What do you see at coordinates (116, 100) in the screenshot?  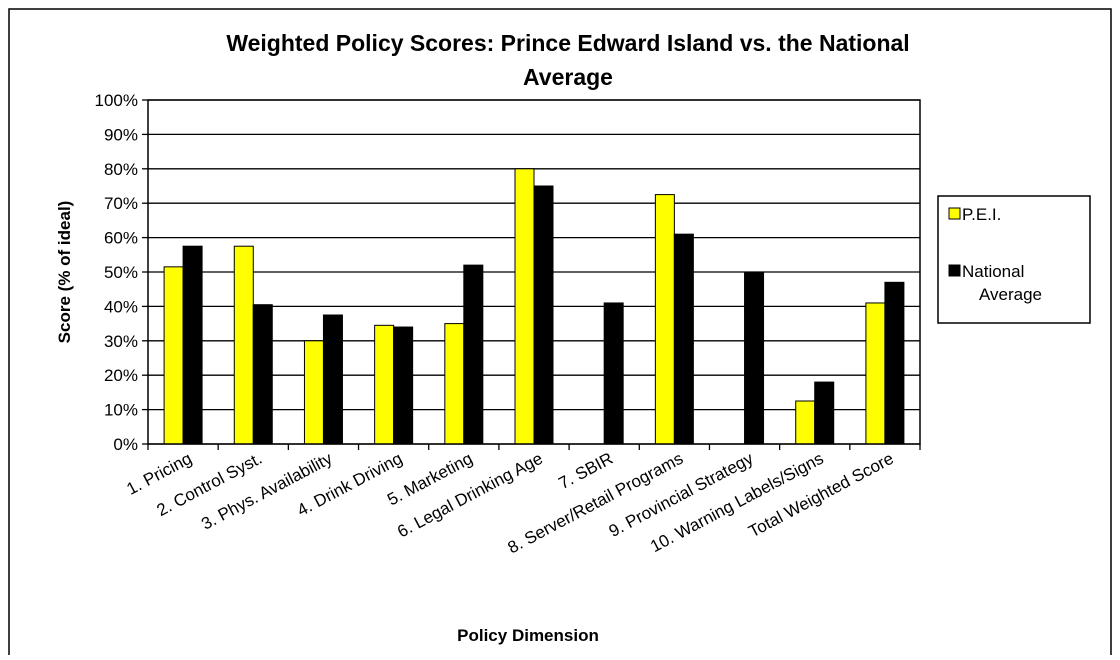 I see `y-tick-label: 100%` at bounding box center [116, 100].